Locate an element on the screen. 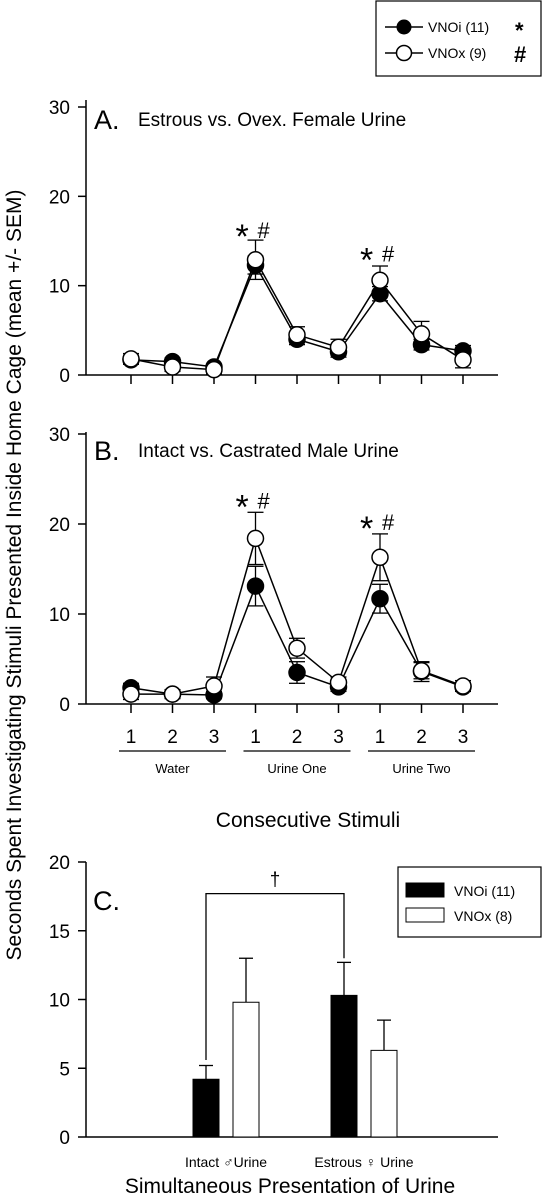  legend-bars-vnoi-swatch is located at coordinates (425, 890).